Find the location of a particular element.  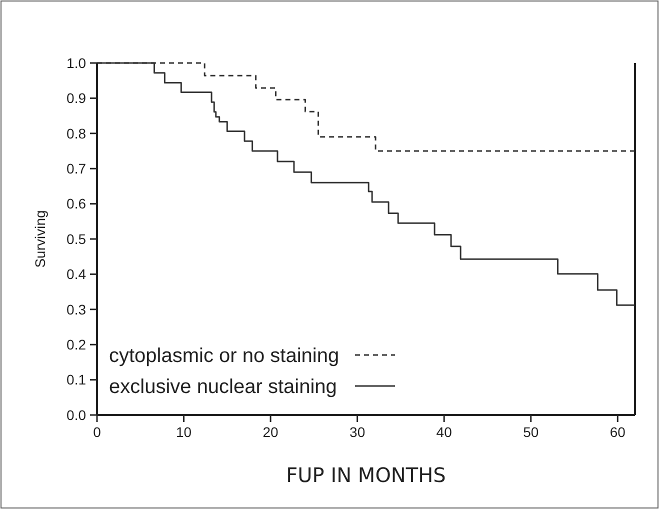

y-tick-label: 0.5 is located at coordinates (76, 238).